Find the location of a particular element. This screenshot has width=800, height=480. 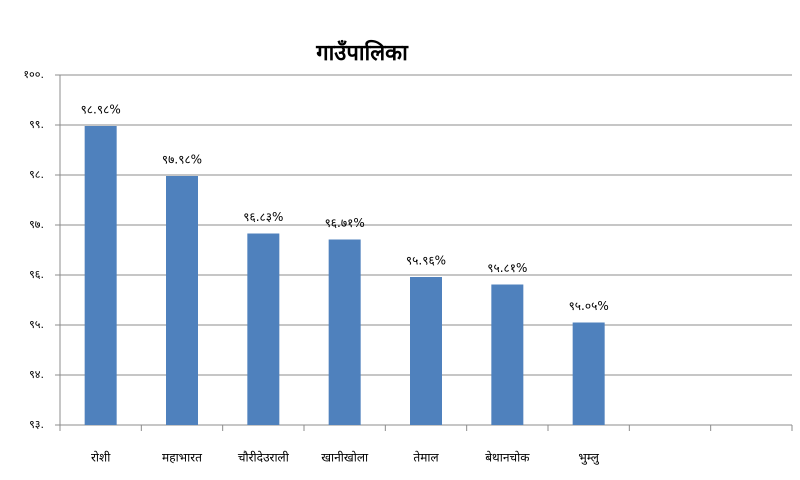

y-tick-label: ९८. is located at coordinates (36, 174).